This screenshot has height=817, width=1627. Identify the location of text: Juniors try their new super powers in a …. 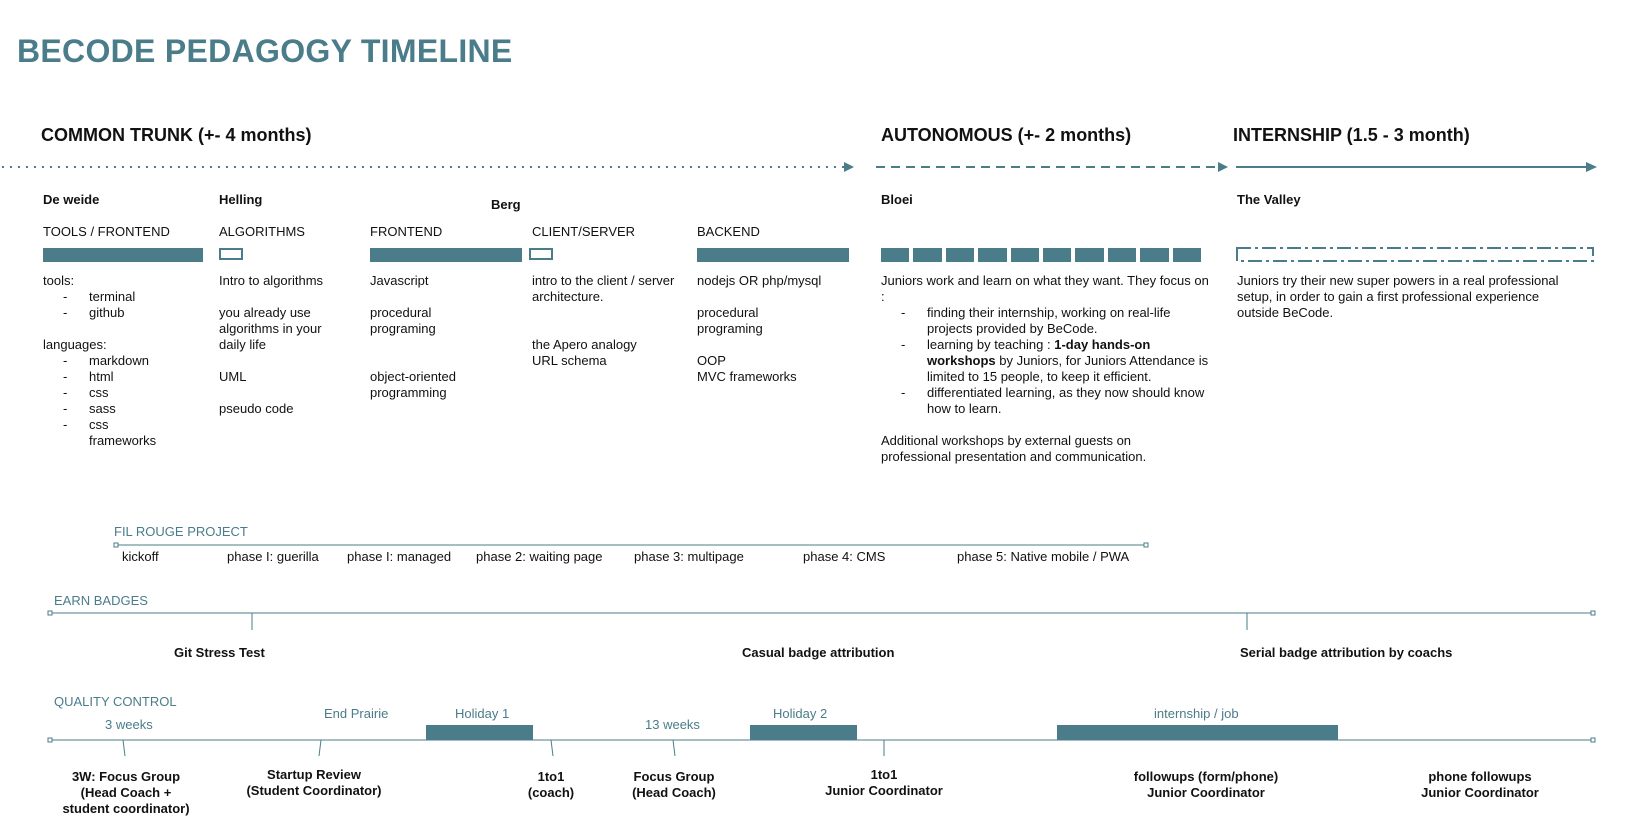
(1398, 296).